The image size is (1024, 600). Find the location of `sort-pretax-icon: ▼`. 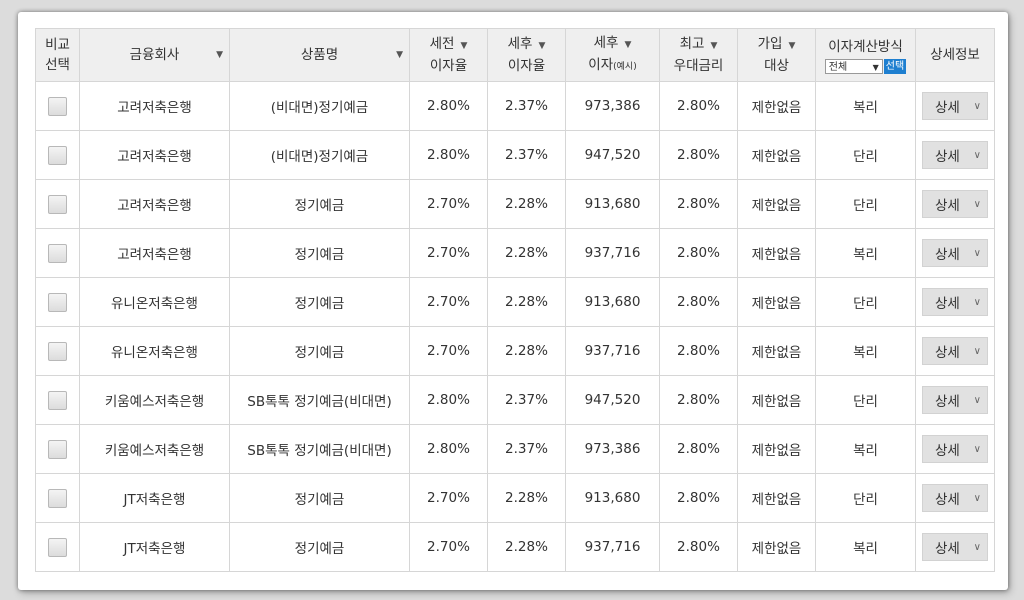

sort-pretax-icon: ▼ is located at coordinates (464, 46).